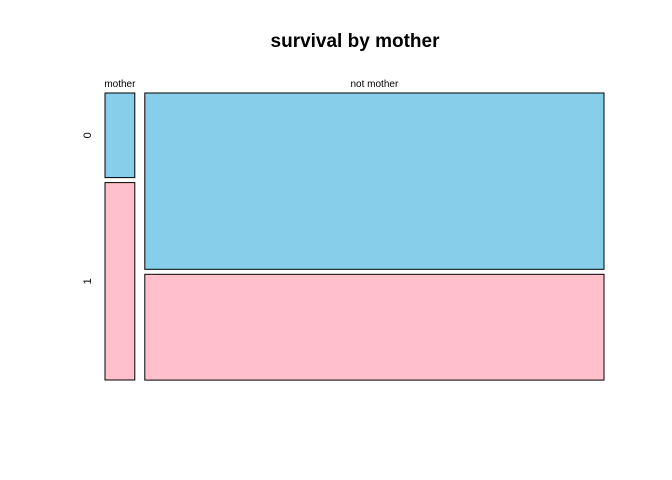  What do you see at coordinates (356, 41) in the screenshot?
I see `chart-title: survival by mother` at bounding box center [356, 41].